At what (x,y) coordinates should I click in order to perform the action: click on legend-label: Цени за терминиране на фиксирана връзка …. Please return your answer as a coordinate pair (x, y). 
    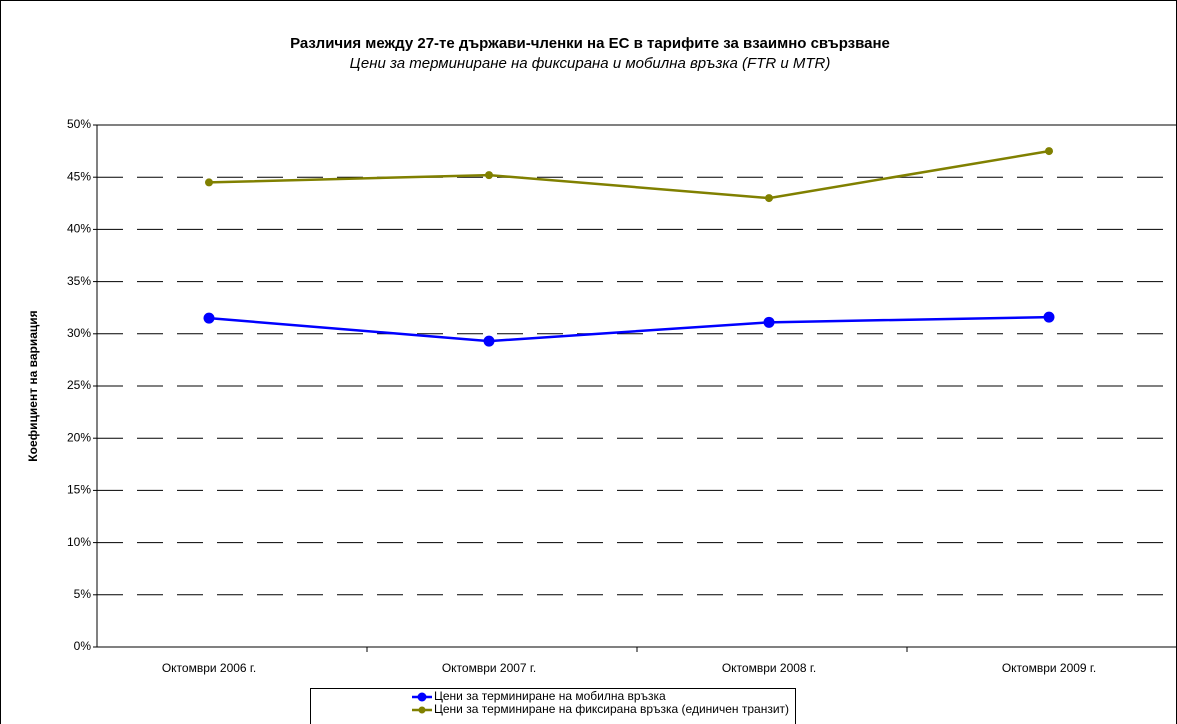
    Looking at the image, I should click on (611, 709).